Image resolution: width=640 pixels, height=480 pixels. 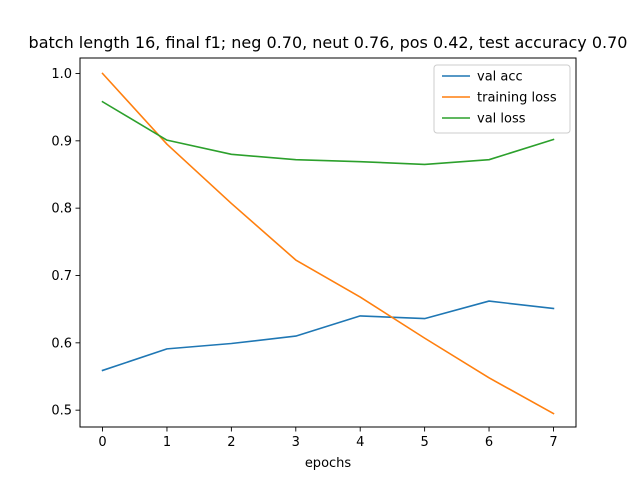 What do you see at coordinates (61, 343) in the screenshot?
I see `y-tick-label: 0.6` at bounding box center [61, 343].